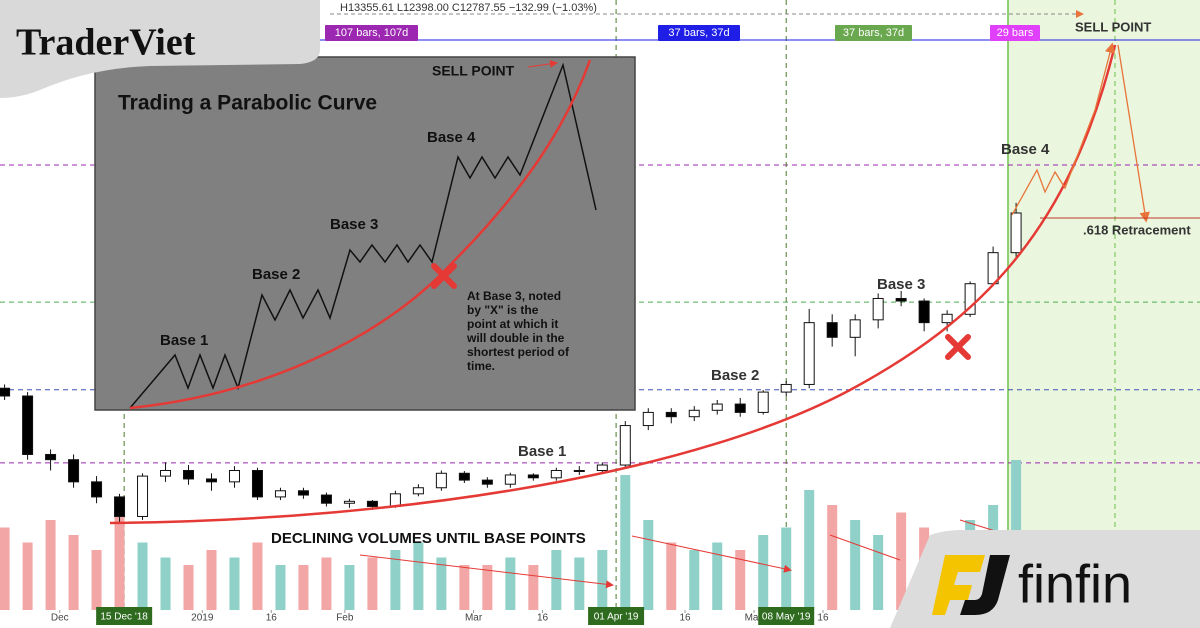  I want to click on x-tick-label: May, so click(754, 618).